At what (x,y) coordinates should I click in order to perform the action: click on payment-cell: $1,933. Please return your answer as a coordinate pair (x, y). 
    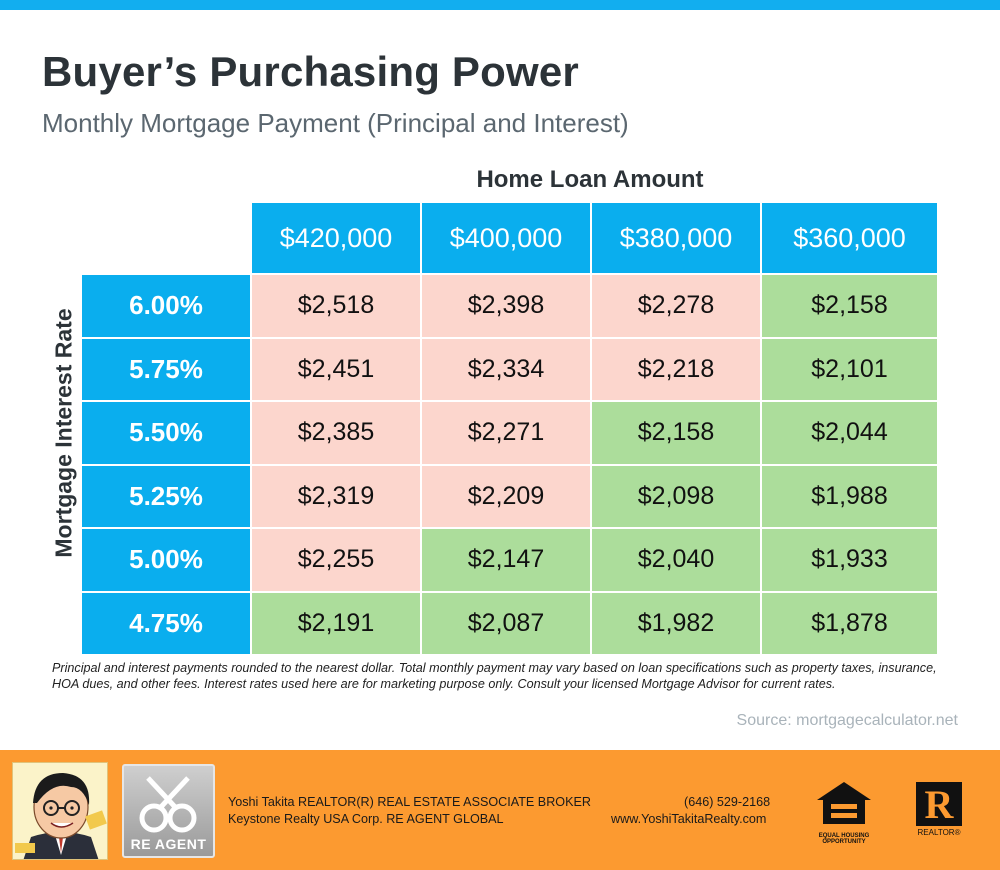
    Looking at the image, I should click on (849, 560).